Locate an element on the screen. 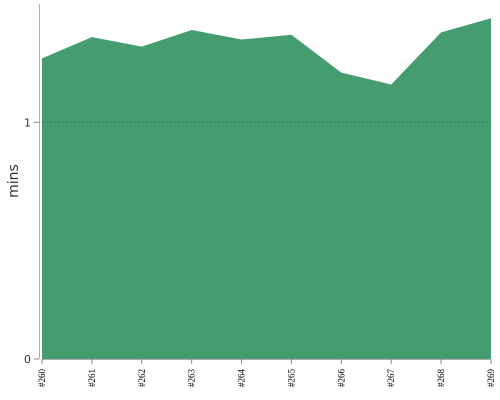 The height and width of the screenshot is (400, 500). y-axis-label: mins is located at coordinates (14, 181).